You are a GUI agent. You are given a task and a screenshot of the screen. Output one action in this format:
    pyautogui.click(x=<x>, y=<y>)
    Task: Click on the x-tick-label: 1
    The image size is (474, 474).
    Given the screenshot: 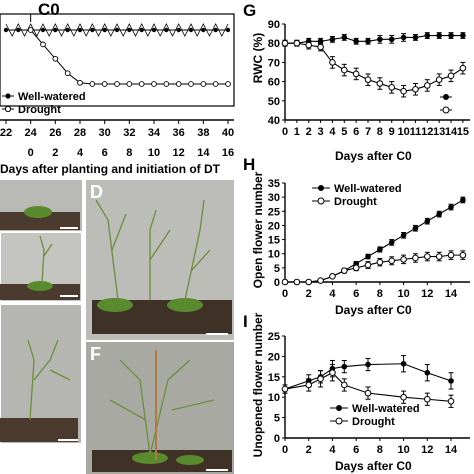 What is the action you would take?
    pyautogui.click(x=297, y=132)
    